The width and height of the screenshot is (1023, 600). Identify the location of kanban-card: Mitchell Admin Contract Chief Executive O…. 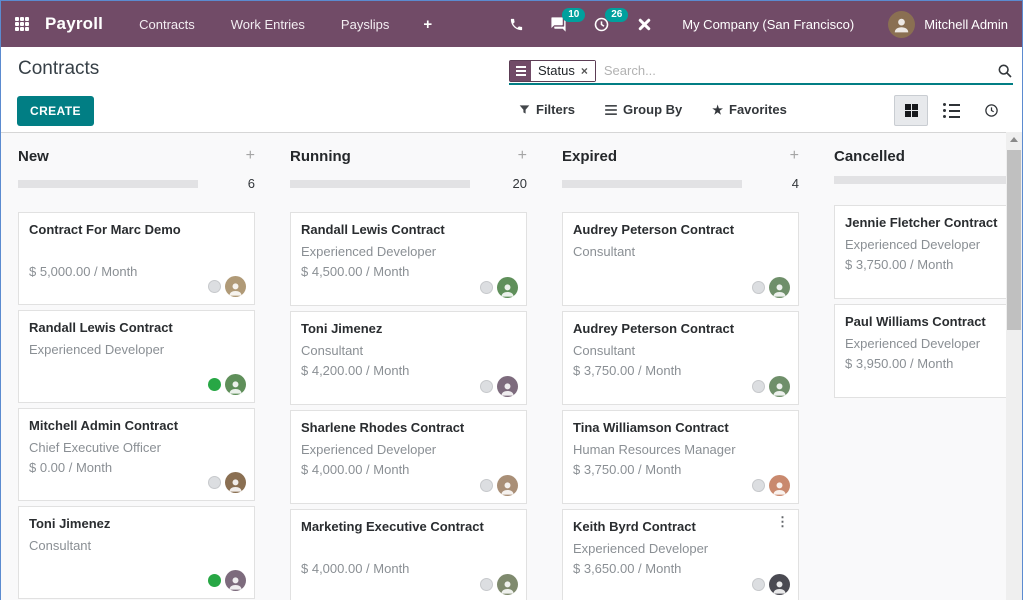
(136, 454).